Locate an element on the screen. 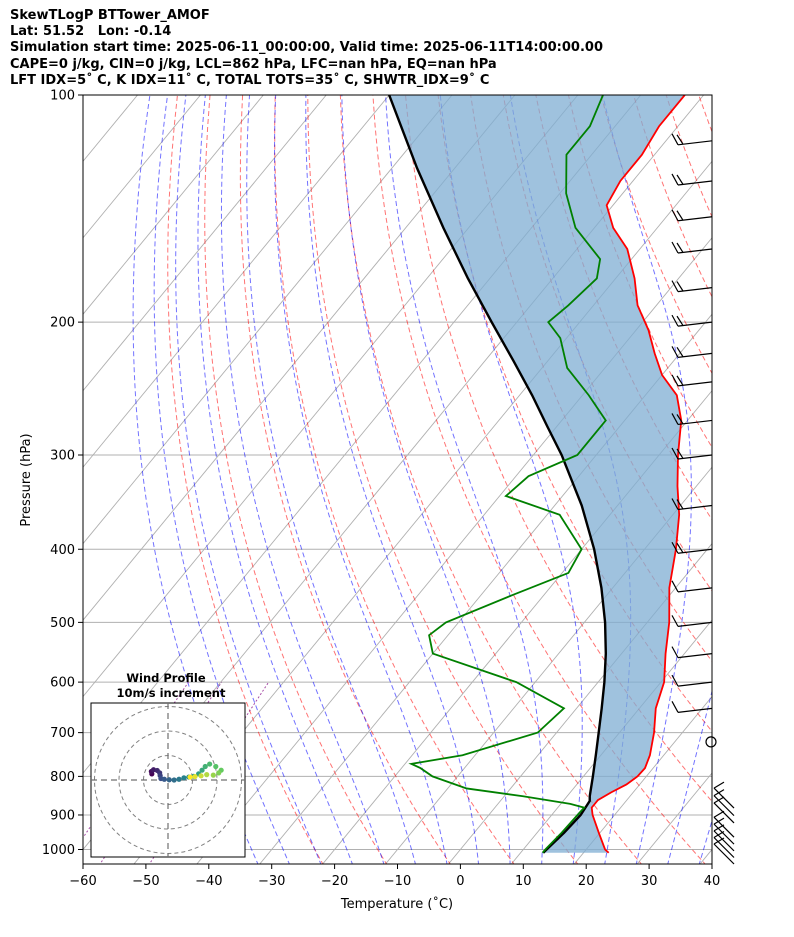 The image size is (794, 937). y-tick-label: 600 is located at coordinates (62, 683).